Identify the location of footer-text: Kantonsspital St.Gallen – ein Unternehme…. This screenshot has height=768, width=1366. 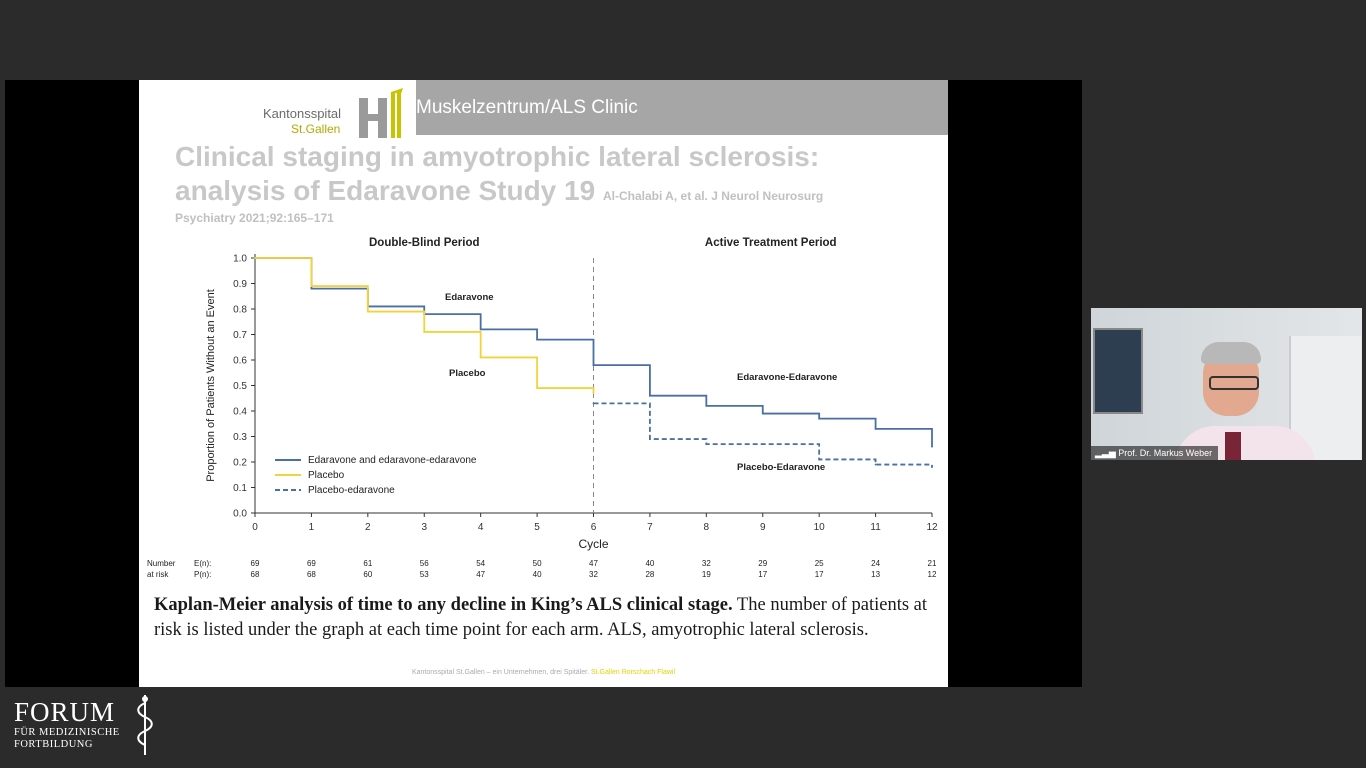
(500, 672).